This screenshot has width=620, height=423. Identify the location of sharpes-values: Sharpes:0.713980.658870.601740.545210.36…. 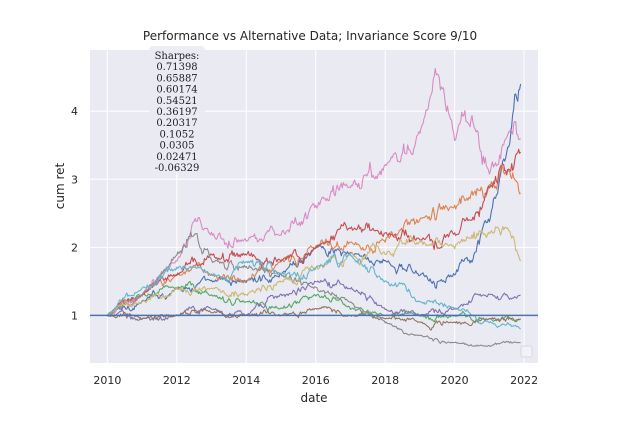
(177, 112).